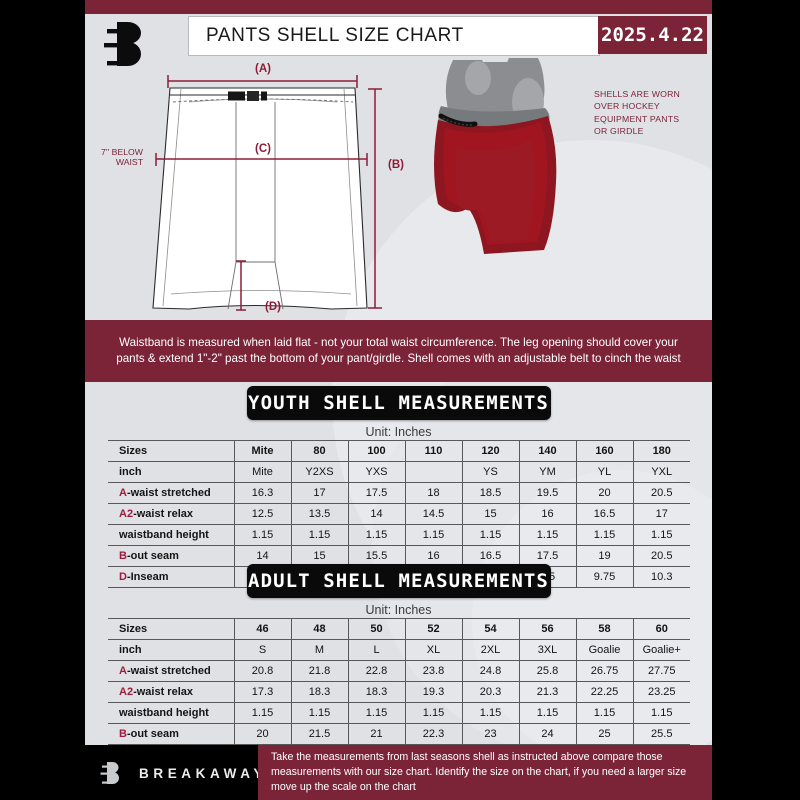 Image resolution: width=800 pixels, height=800 pixels. What do you see at coordinates (263, 671) in the screenshot?
I see `table-cell: 20.8` at bounding box center [263, 671].